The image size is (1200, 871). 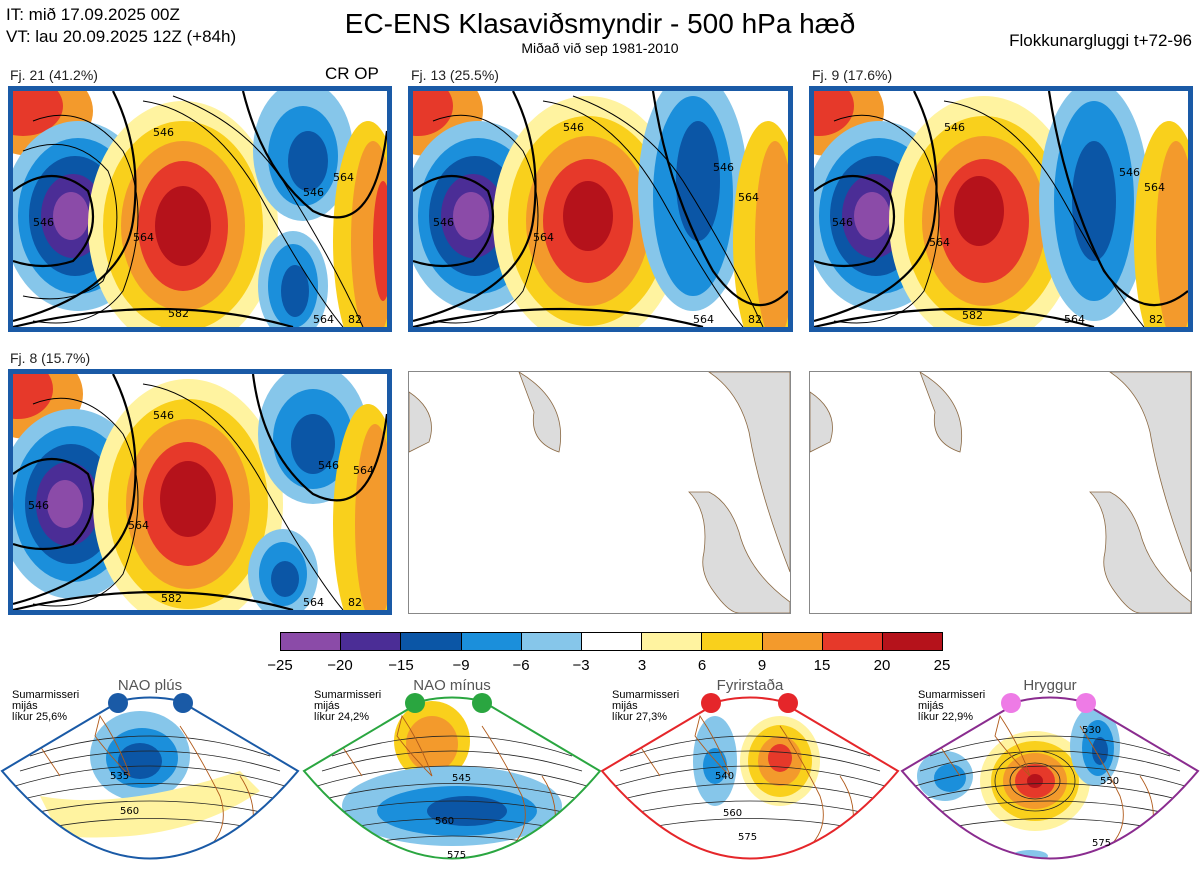 I want to click on cluster-map-3: 546 546 564 564 546 582 564 82, so click(x=1001, y=209).